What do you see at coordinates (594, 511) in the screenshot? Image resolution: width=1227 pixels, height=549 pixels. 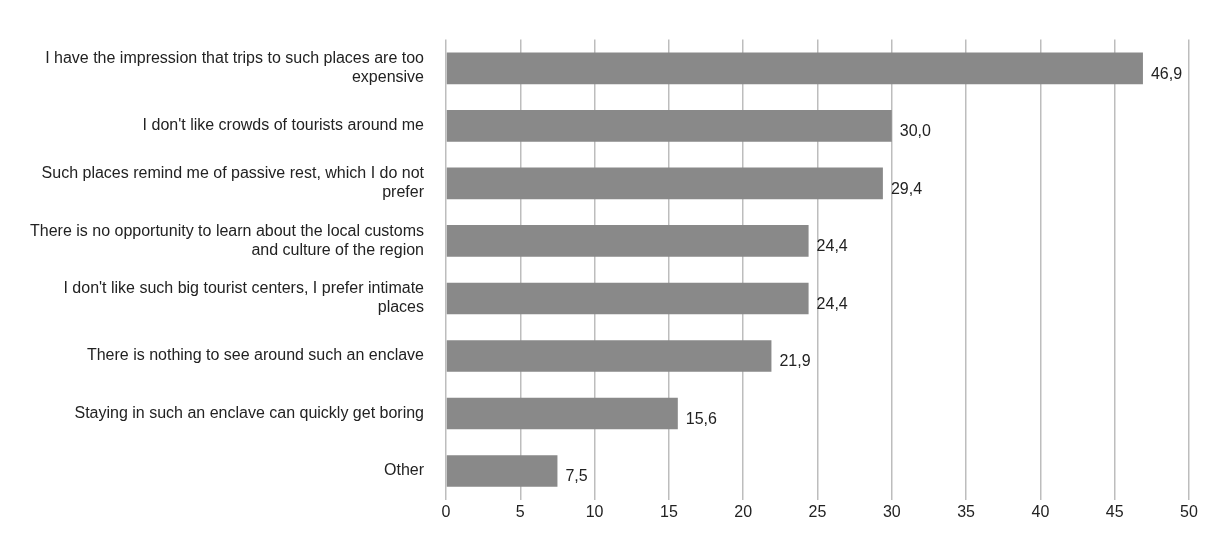 I see `x-tick-label: 10` at bounding box center [594, 511].